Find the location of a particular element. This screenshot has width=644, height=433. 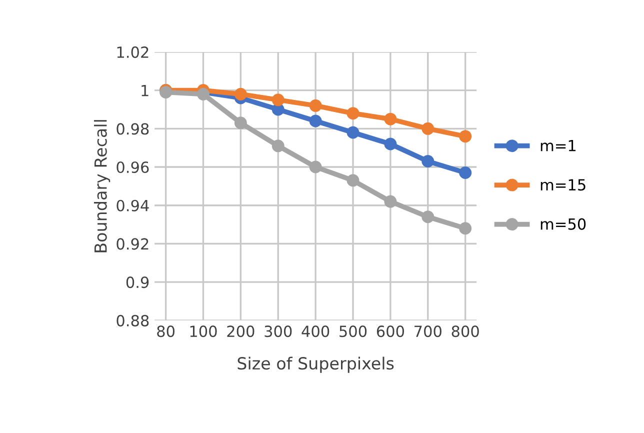

x-tick-label: 600 is located at coordinates (390, 332).